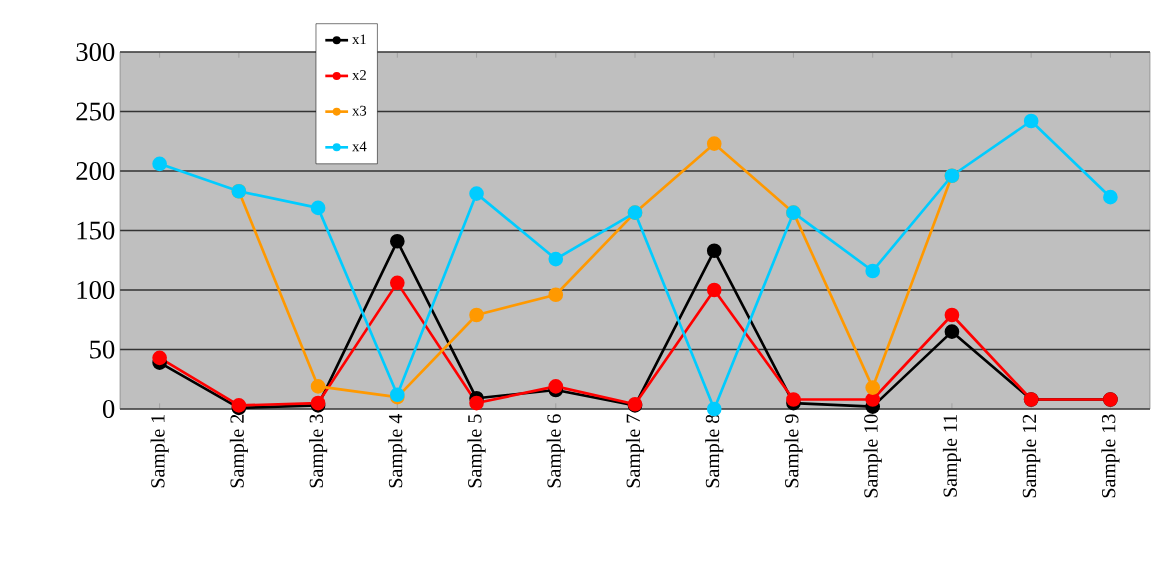 The width and height of the screenshot is (1153, 572). What do you see at coordinates (359, 39) in the screenshot?
I see `legend-label: x1` at bounding box center [359, 39].